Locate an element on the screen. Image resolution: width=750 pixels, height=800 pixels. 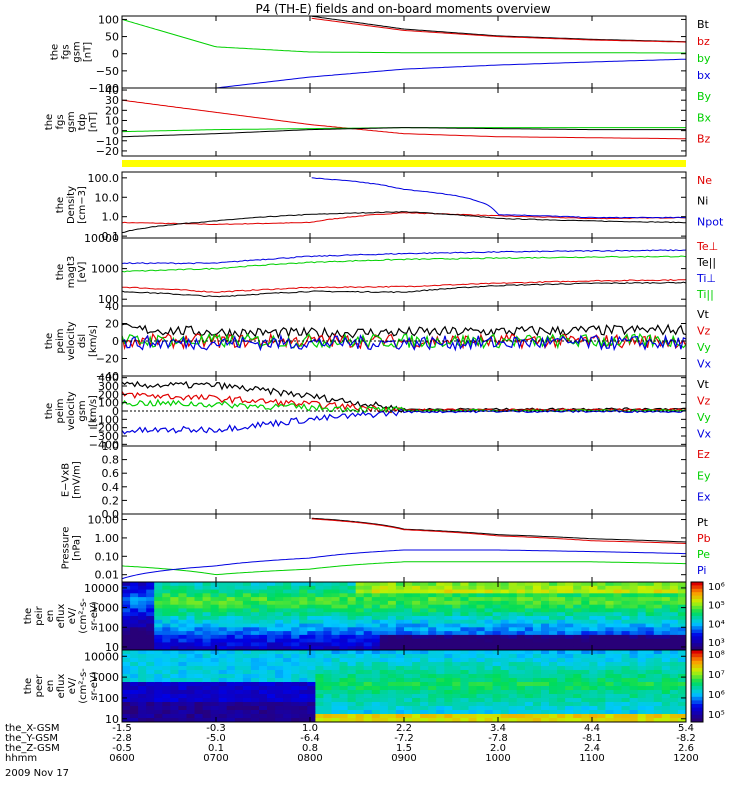
y-label-line: the is located at coordinates (60, 205).